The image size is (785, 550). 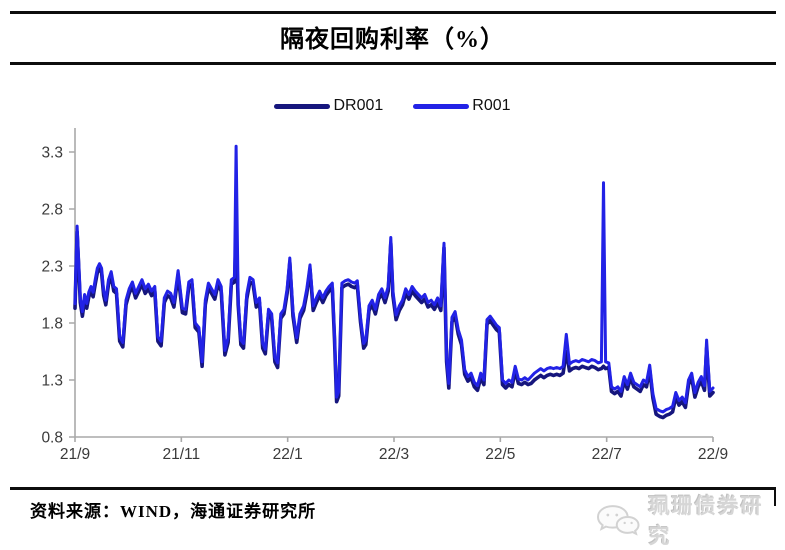 What do you see at coordinates (173, 509) in the screenshot?
I see `source-note: 资料来源：WIND，海通证券研究所` at bounding box center [173, 509].